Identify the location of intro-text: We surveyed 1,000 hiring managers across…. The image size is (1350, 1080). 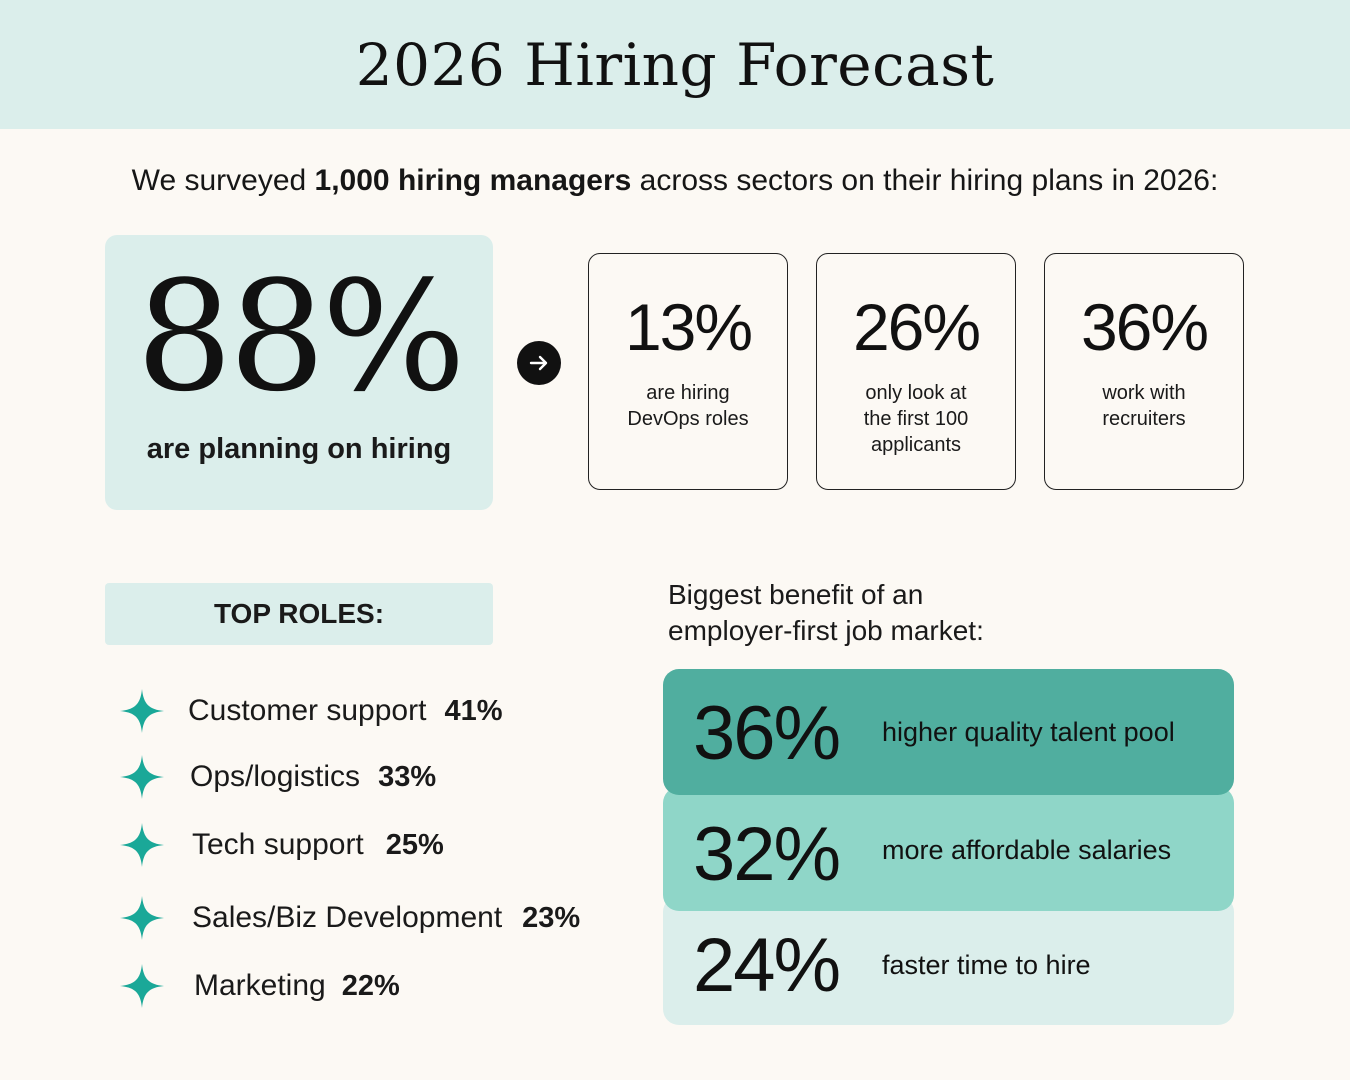
(675, 181).